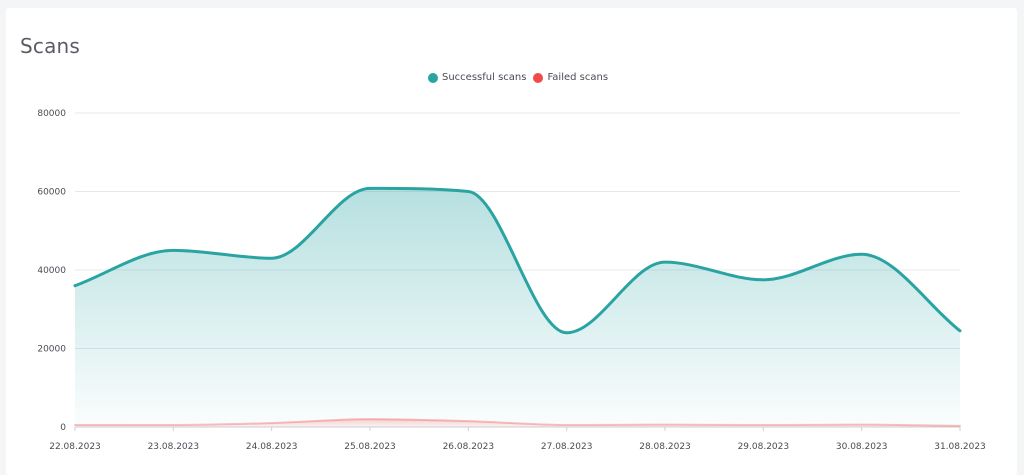  I want to click on legend-dot-successful-icon, so click(433, 77).